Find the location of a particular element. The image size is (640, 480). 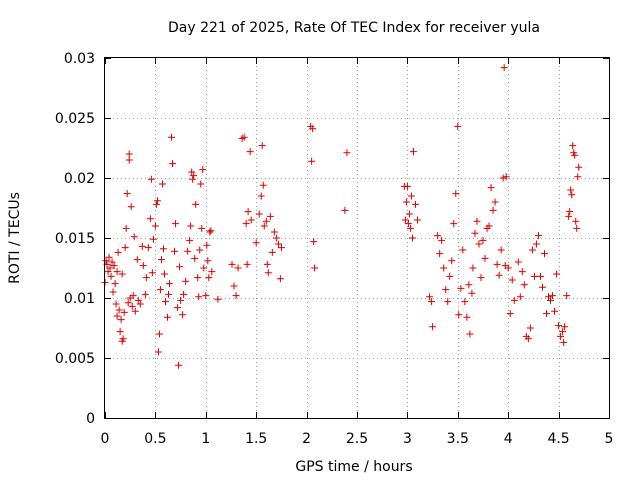

y-tick-label: 0.015 is located at coordinates (75, 239).